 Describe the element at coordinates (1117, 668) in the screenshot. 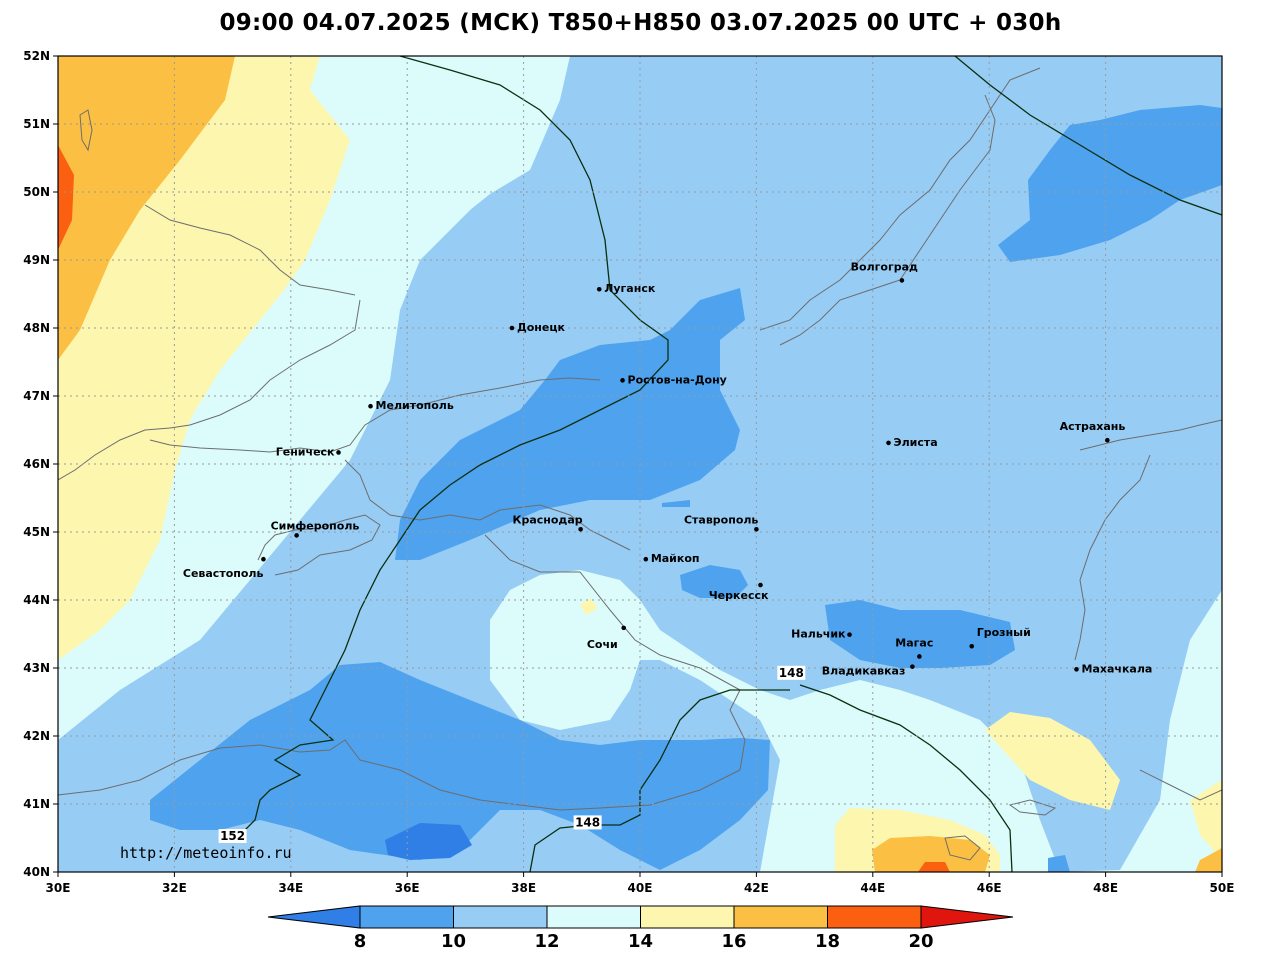

I see `city-label: Махачкала` at that location.